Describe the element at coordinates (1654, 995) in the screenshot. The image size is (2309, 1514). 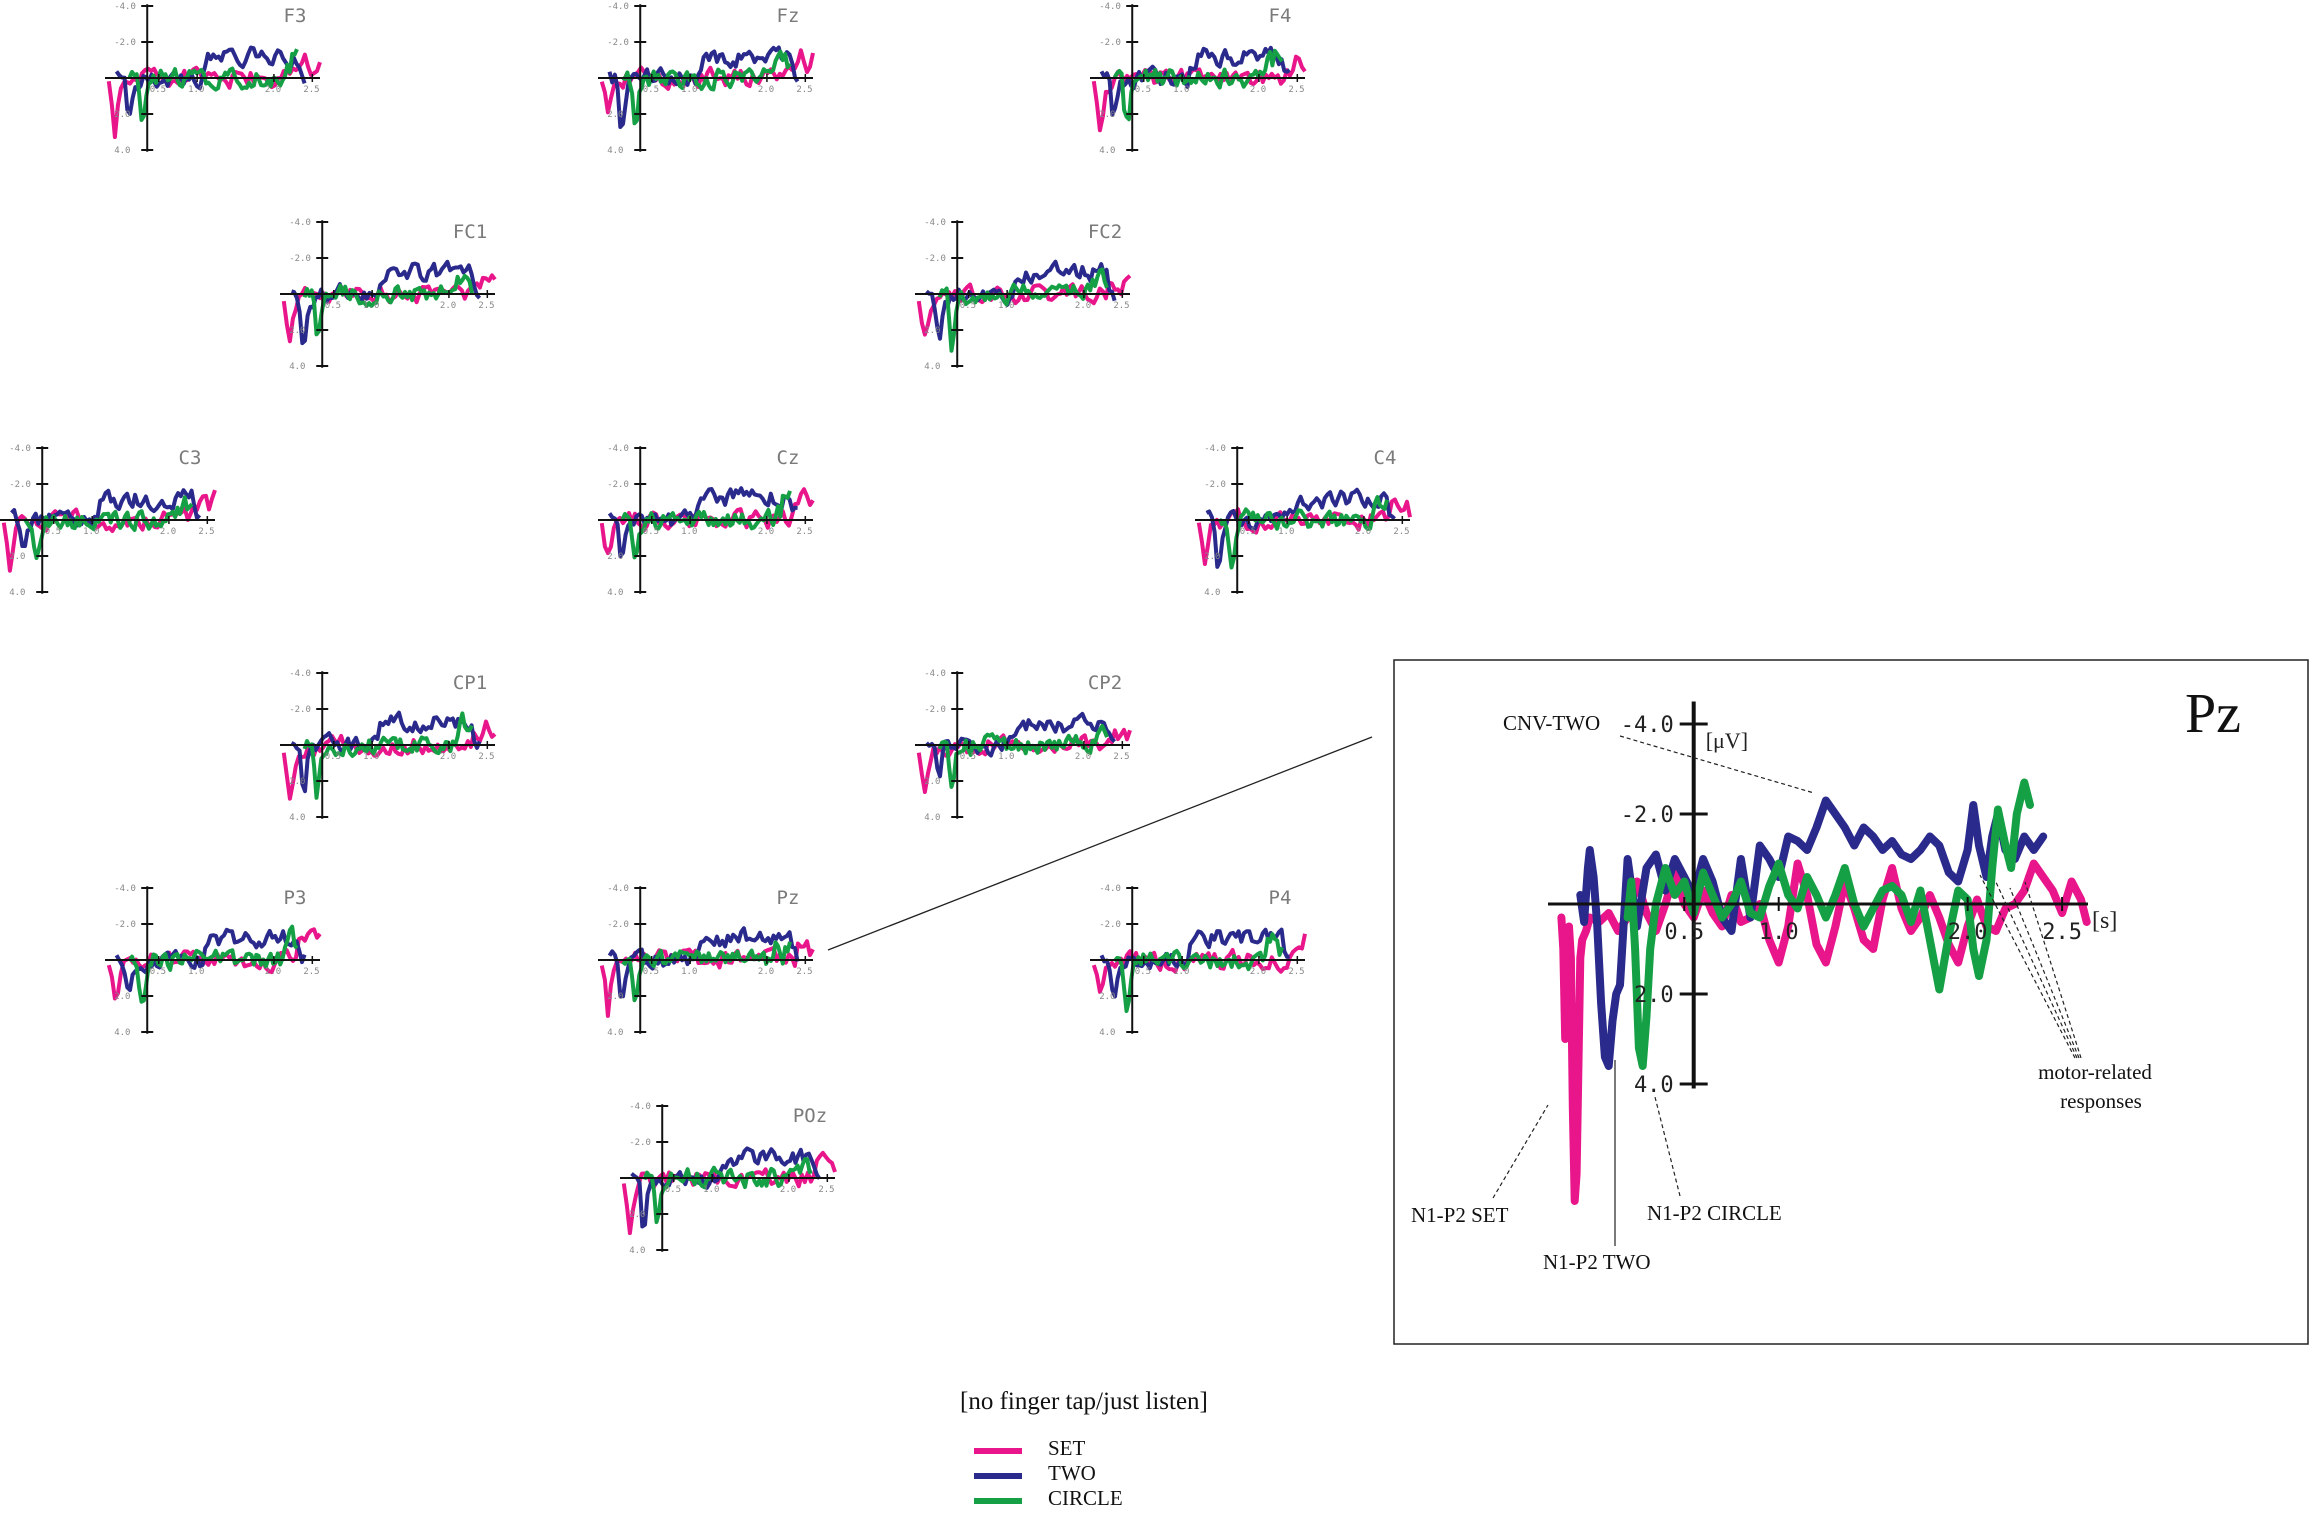
I see `inset-y-tick-label: 2.0` at that location.